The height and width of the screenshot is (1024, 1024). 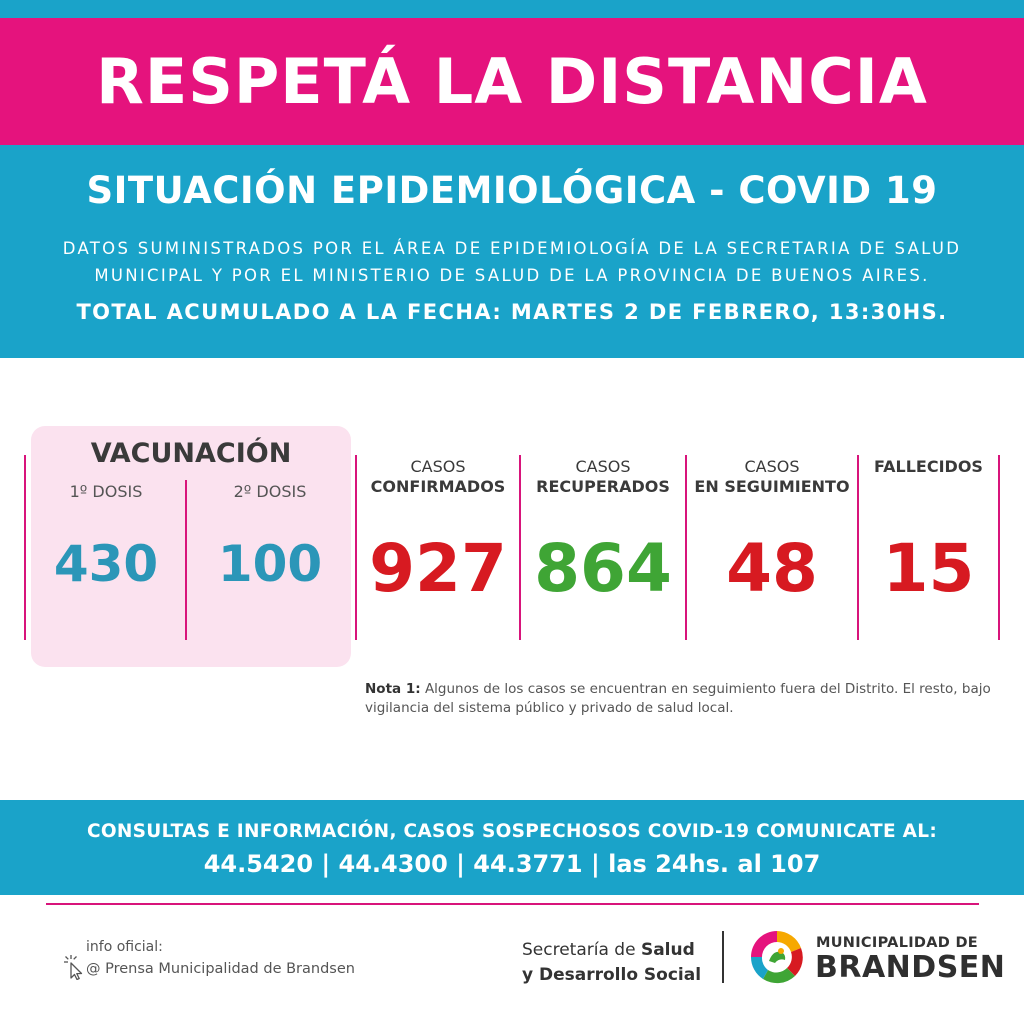 What do you see at coordinates (772, 466) in the screenshot?
I see `following-label-line1: CASOS` at bounding box center [772, 466].